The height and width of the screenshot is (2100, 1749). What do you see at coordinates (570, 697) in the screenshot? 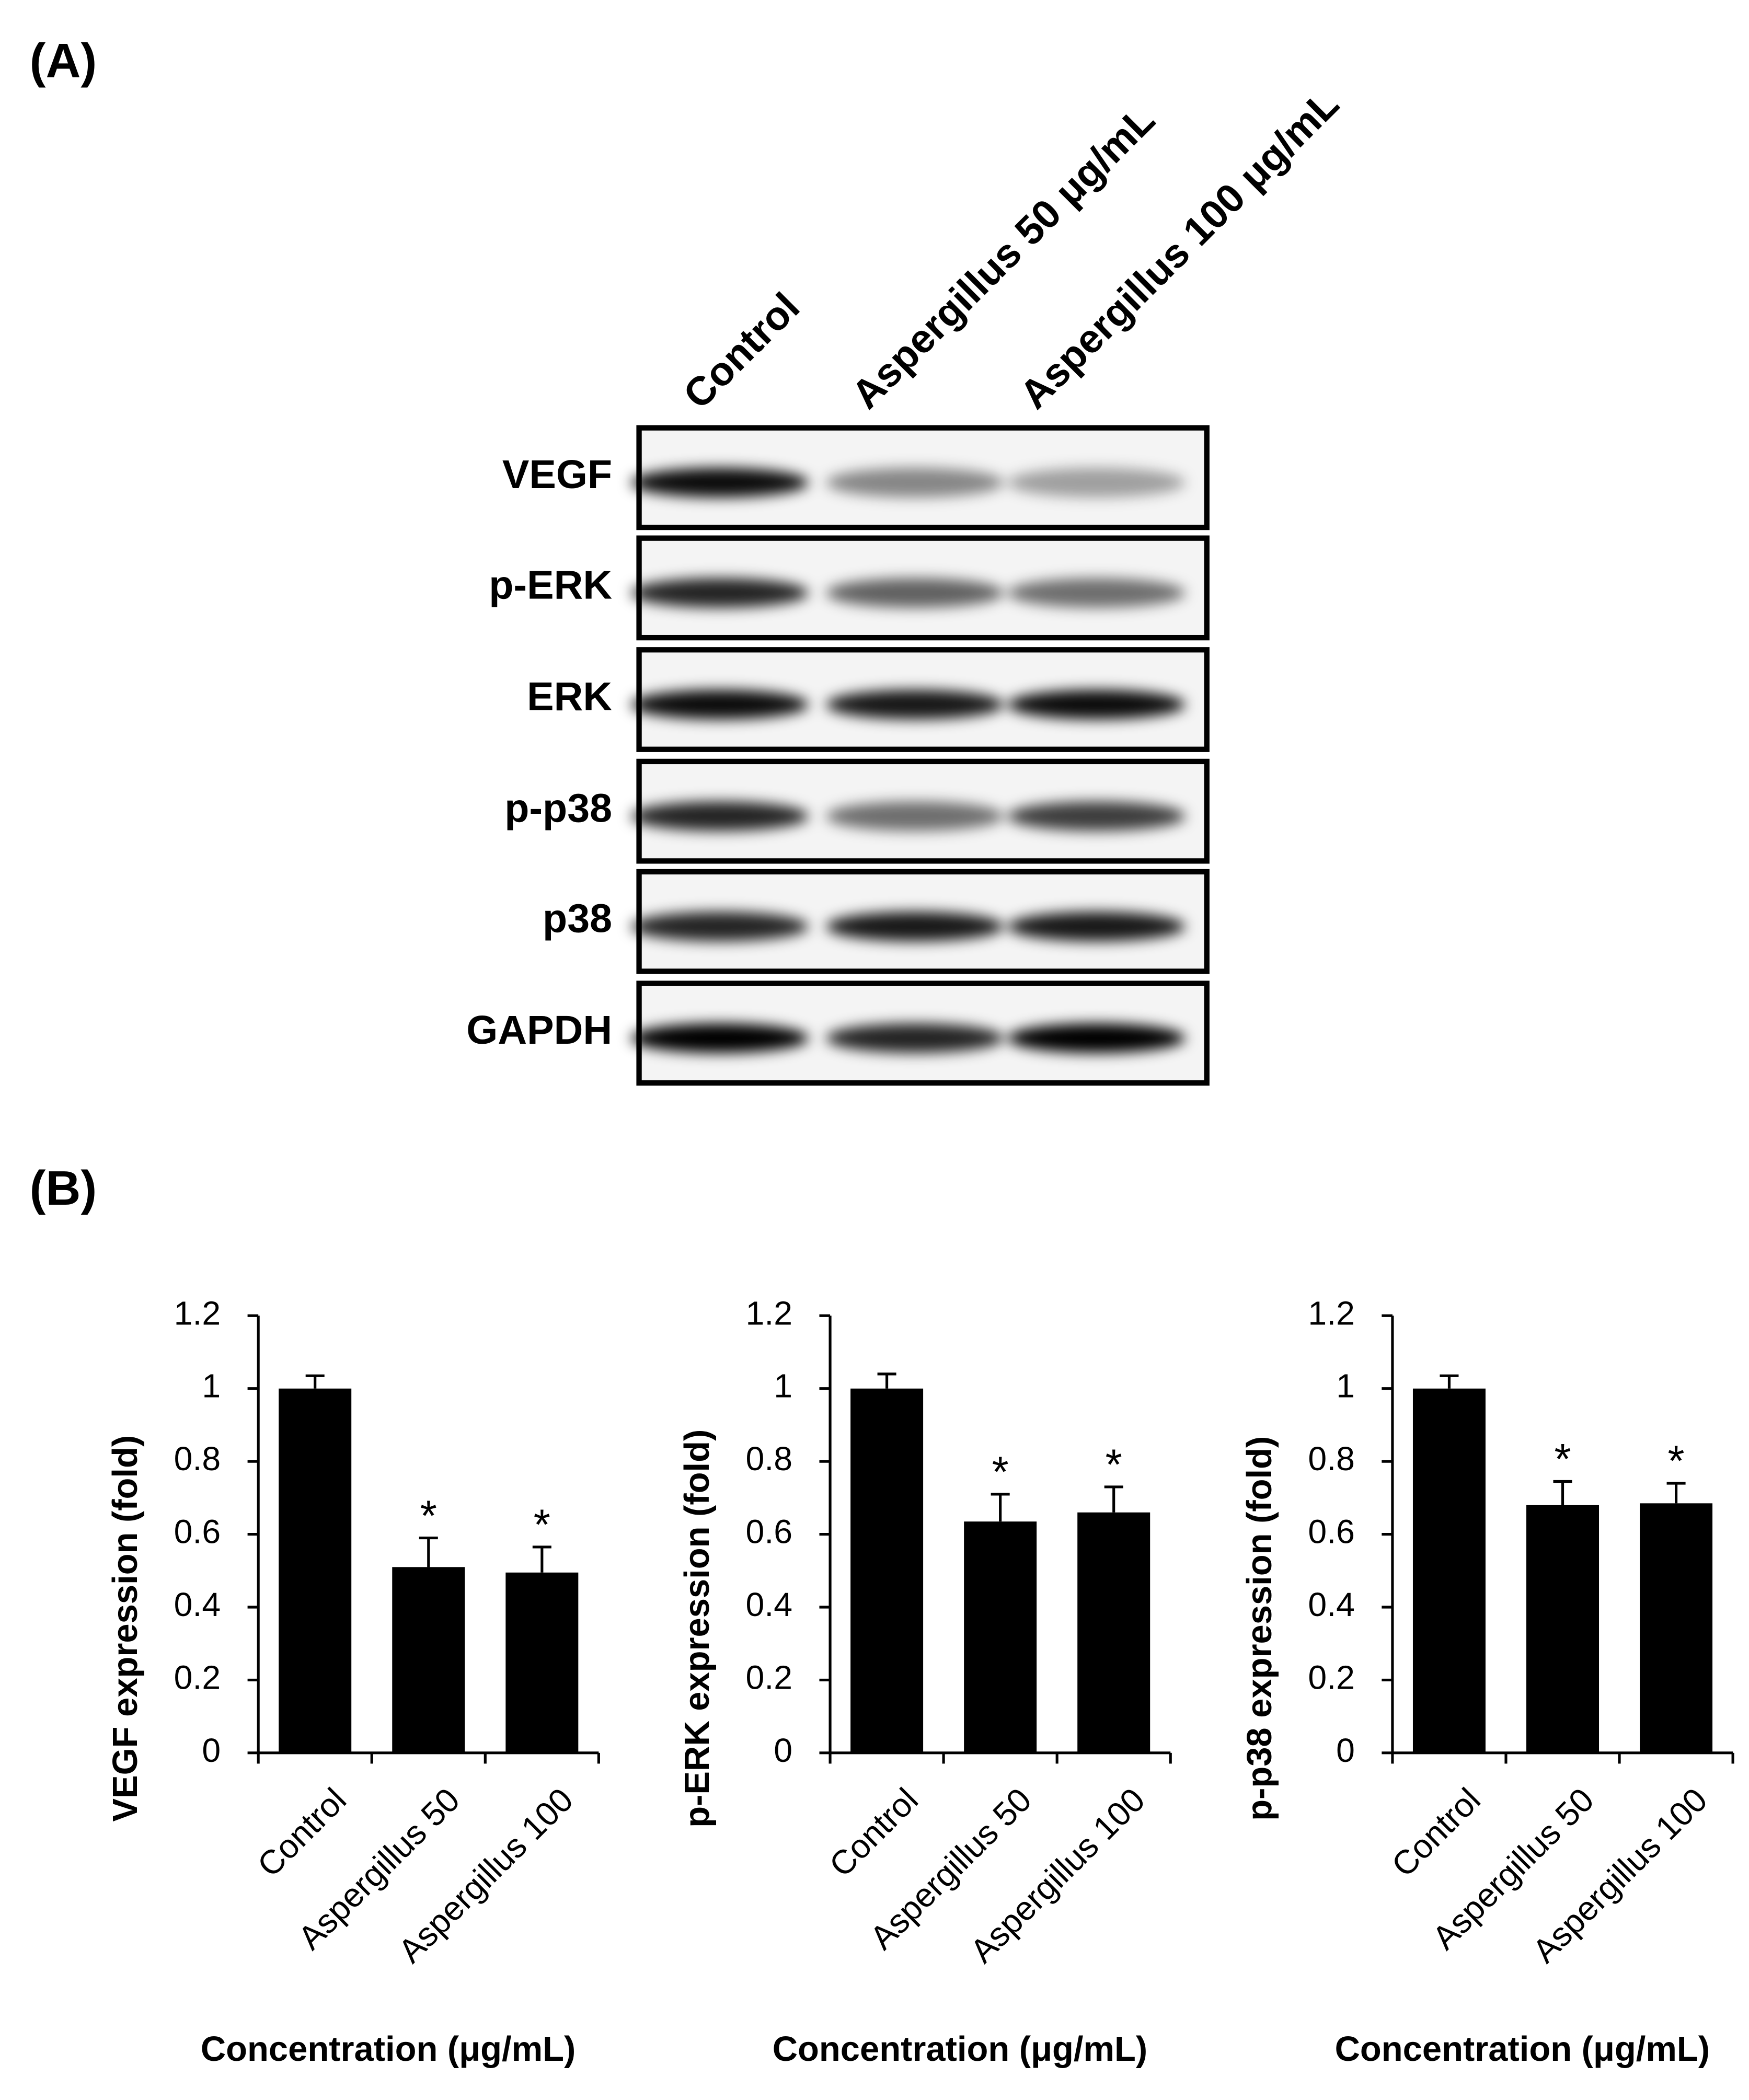
I see `row-label: ERK` at bounding box center [570, 697].